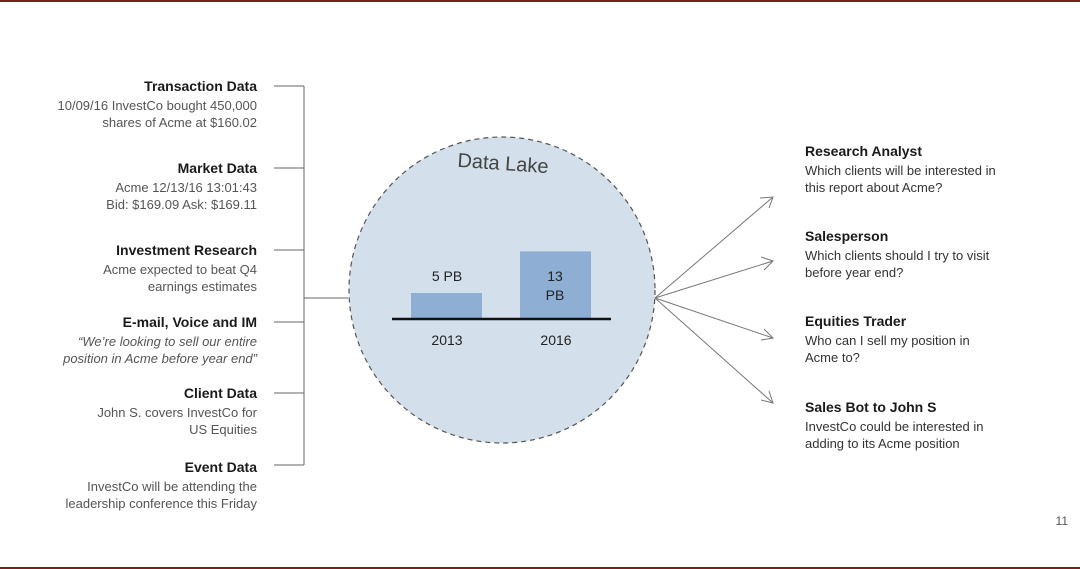 The height and width of the screenshot is (569, 1080). I want to click on source-desc-line: position in Acme before year end”, so click(160, 358).